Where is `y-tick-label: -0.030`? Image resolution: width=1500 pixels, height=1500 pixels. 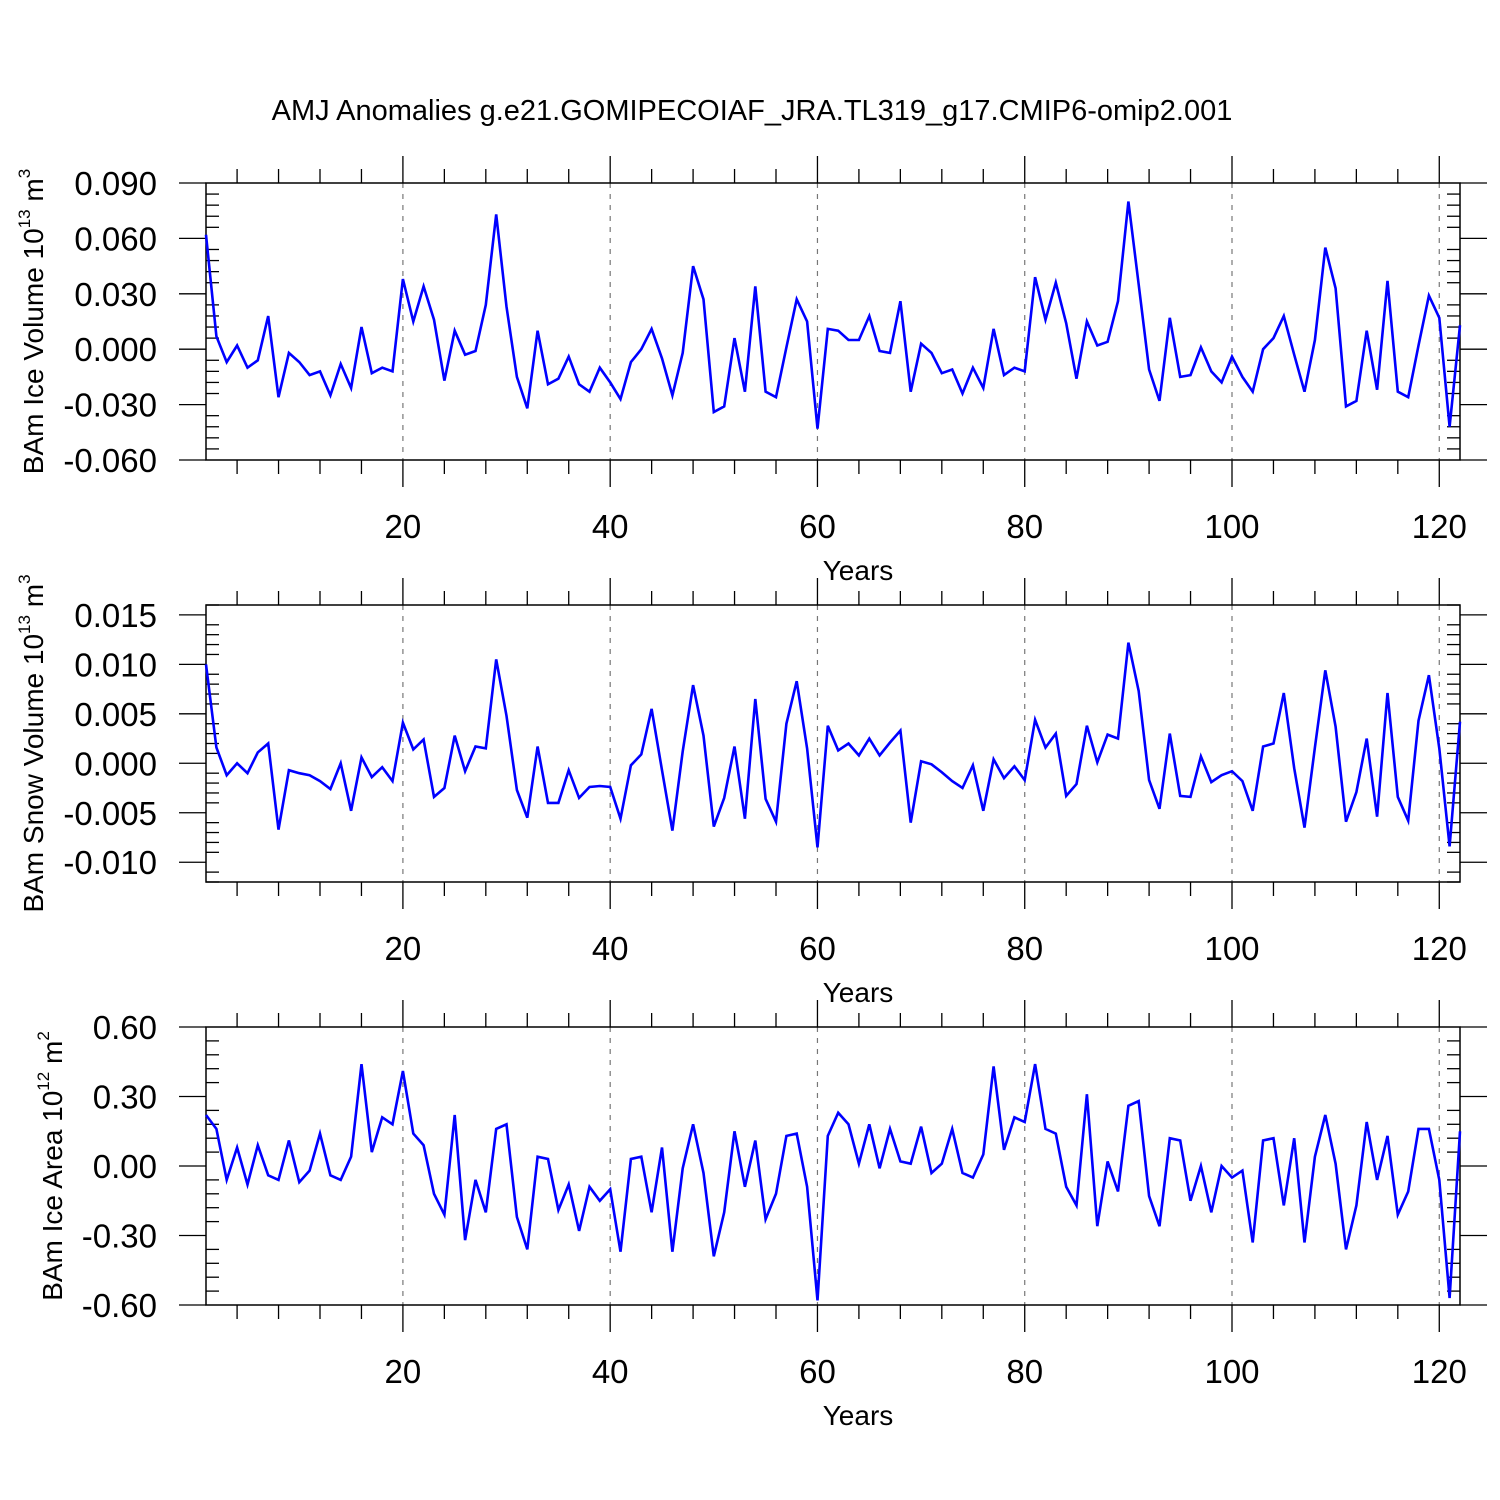 y-tick-label: -0.030 is located at coordinates (110, 405).